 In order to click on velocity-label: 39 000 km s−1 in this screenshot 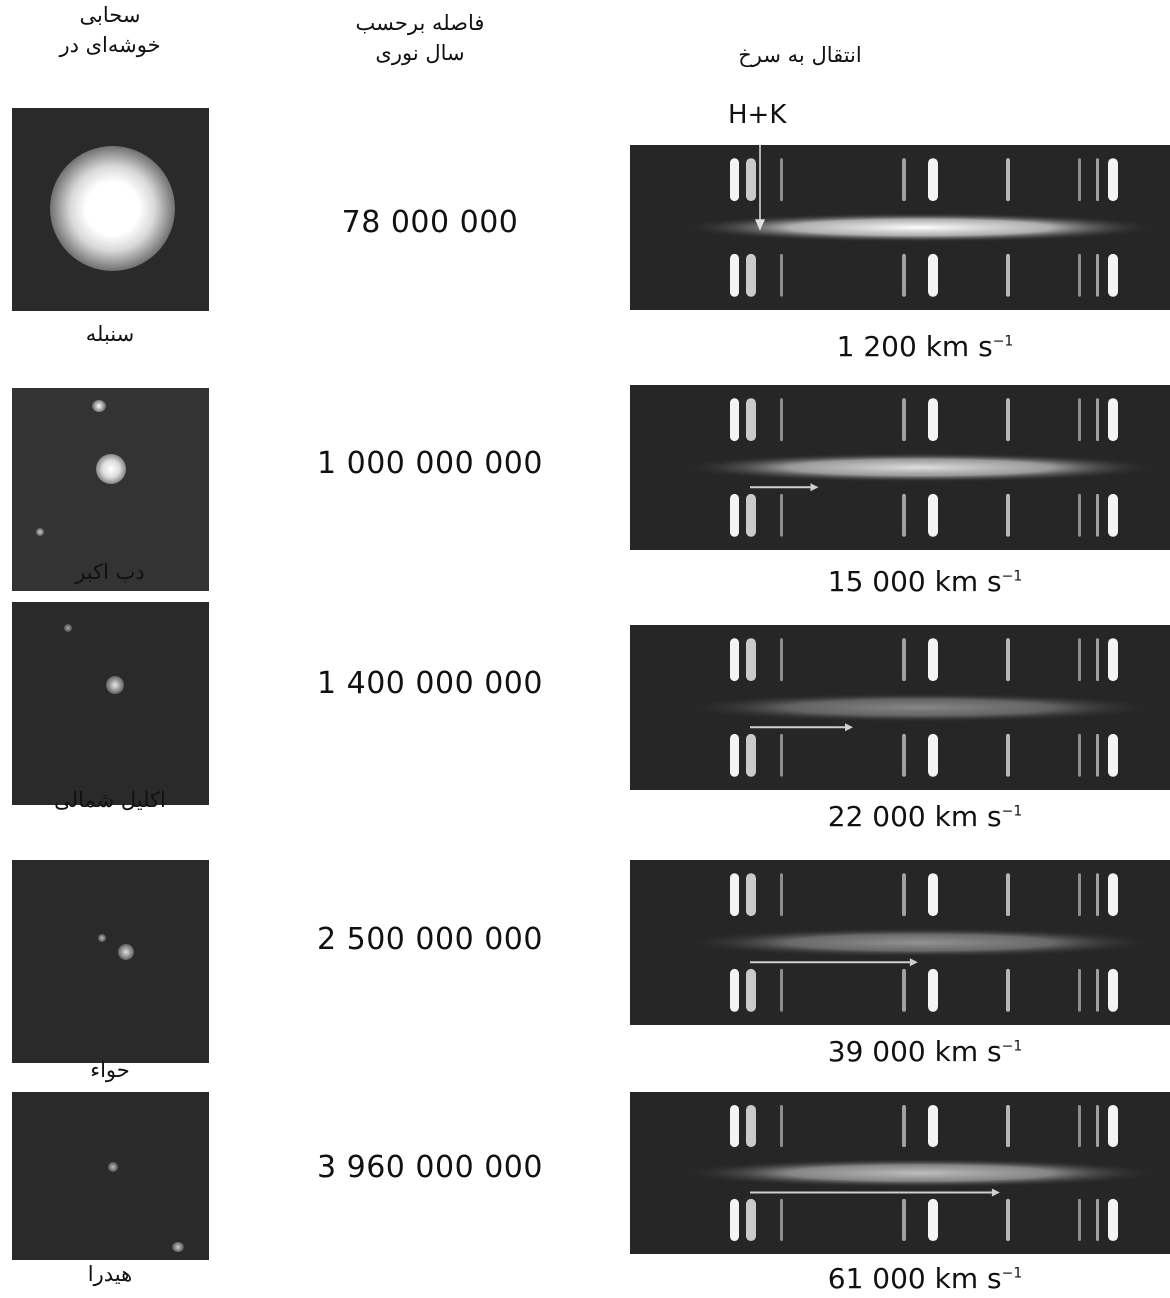, I will do `click(925, 1051)`.